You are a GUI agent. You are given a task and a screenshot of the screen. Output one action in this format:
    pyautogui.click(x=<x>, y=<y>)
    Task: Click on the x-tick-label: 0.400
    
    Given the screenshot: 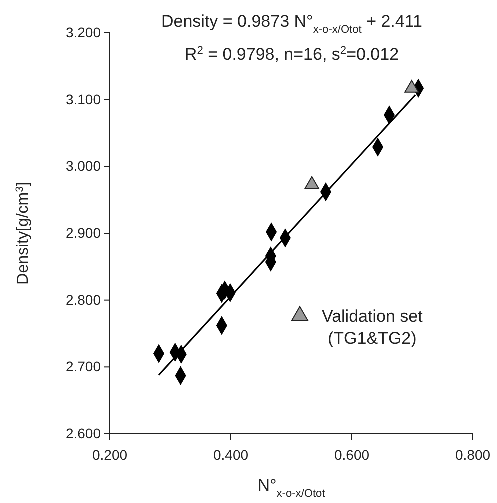 What is the action you would take?
    pyautogui.click(x=231, y=454)
    